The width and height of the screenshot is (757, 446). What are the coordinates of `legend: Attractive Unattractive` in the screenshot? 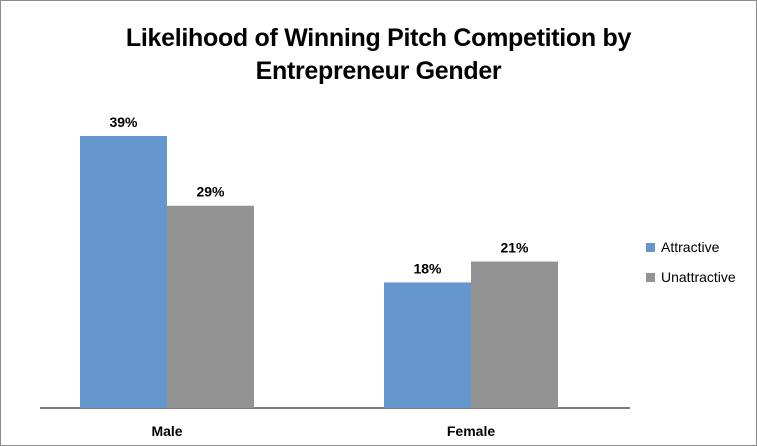 It's located at (691, 268).